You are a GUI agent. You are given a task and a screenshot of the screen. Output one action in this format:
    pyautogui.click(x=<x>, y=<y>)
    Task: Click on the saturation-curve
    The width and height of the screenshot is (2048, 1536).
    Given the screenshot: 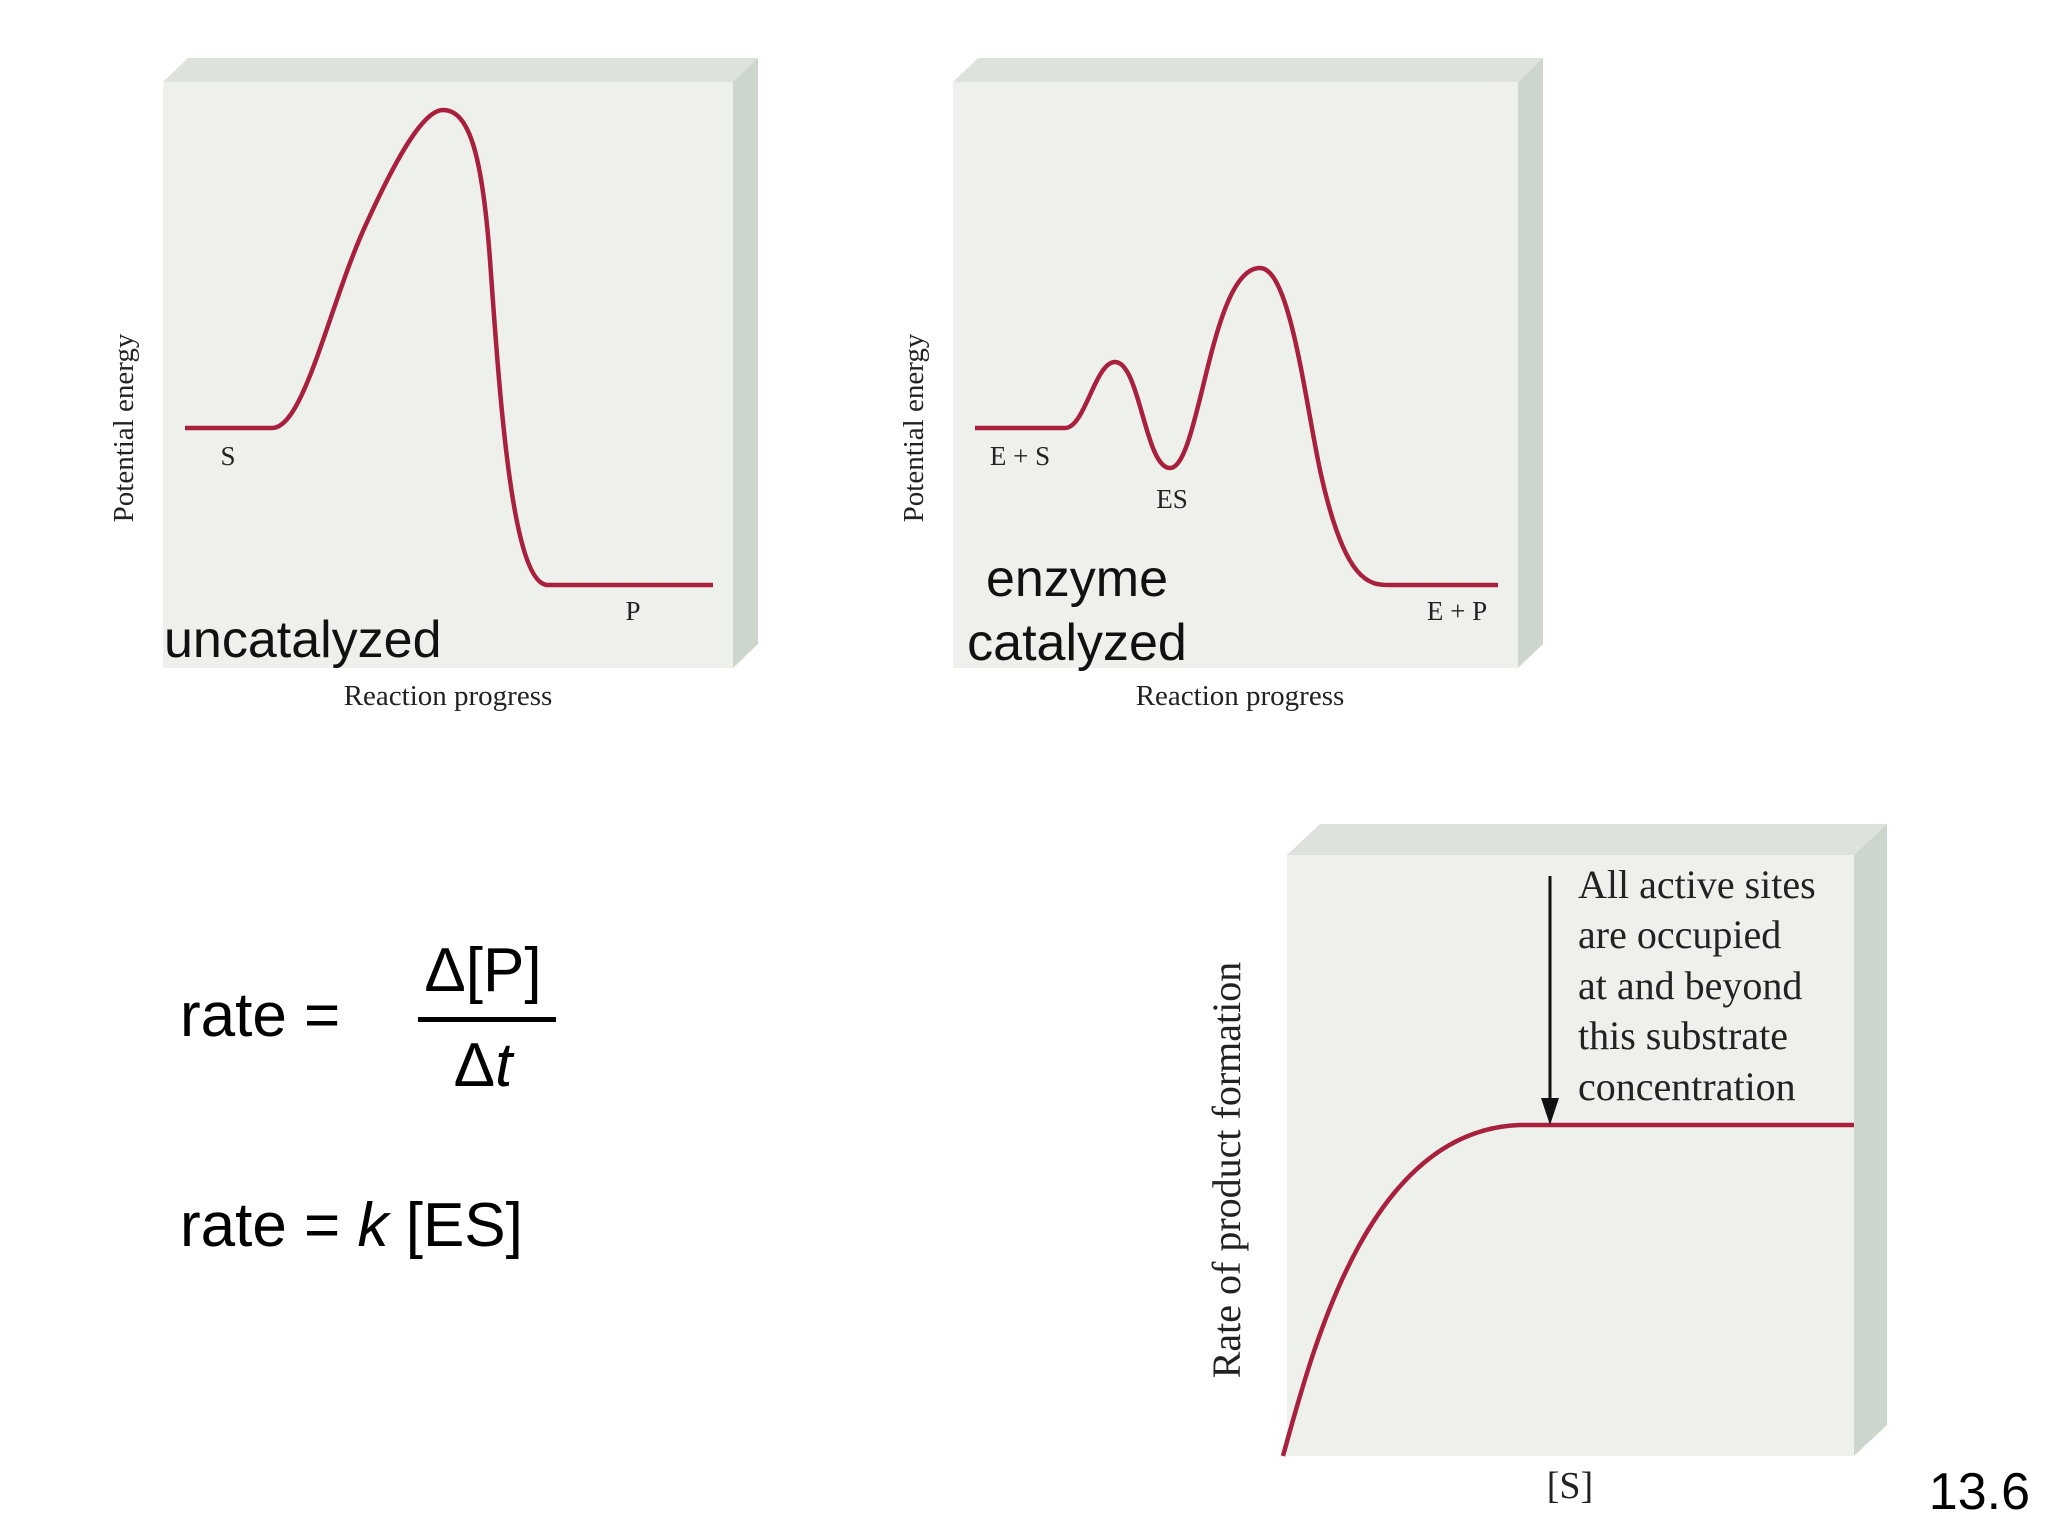 What is the action you would take?
    pyautogui.click(x=1567, y=1289)
    